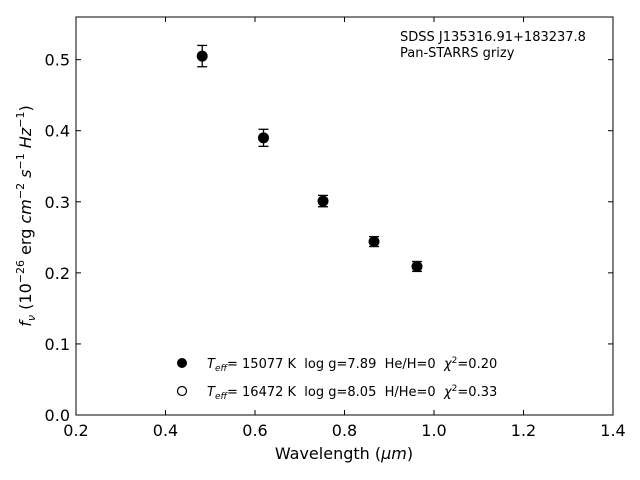 This screenshot has height=480, width=640. I want to click on y-tick-label: 0.5, so click(57, 60).